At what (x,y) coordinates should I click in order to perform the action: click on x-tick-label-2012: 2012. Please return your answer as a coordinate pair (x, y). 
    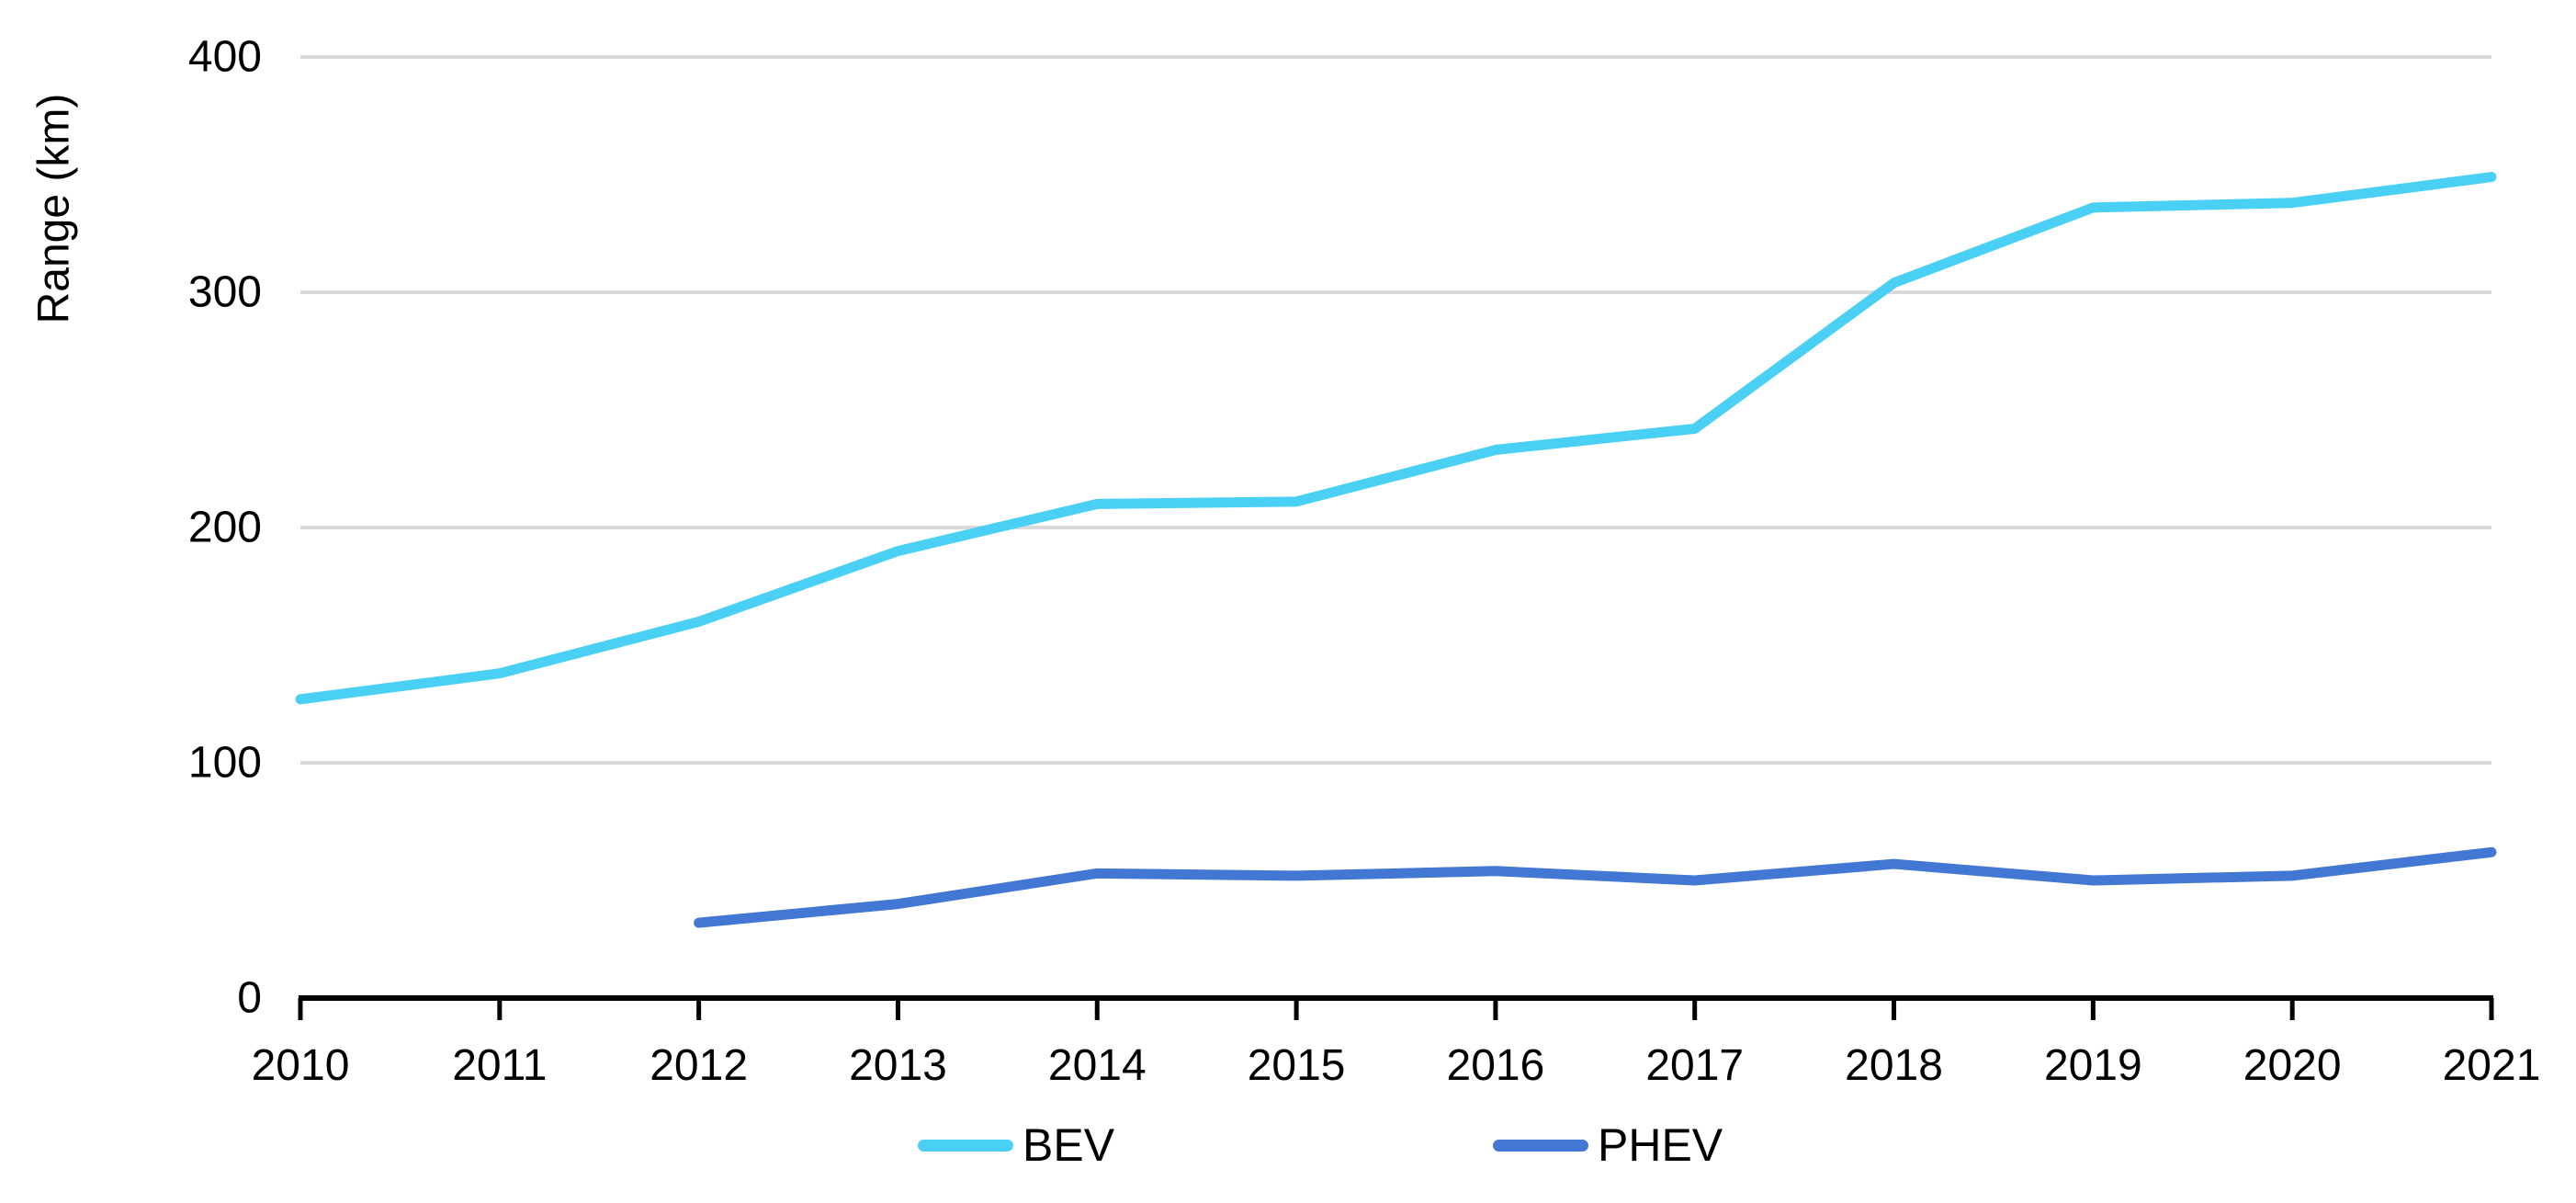
    Looking at the image, I should click on (699, 1065).